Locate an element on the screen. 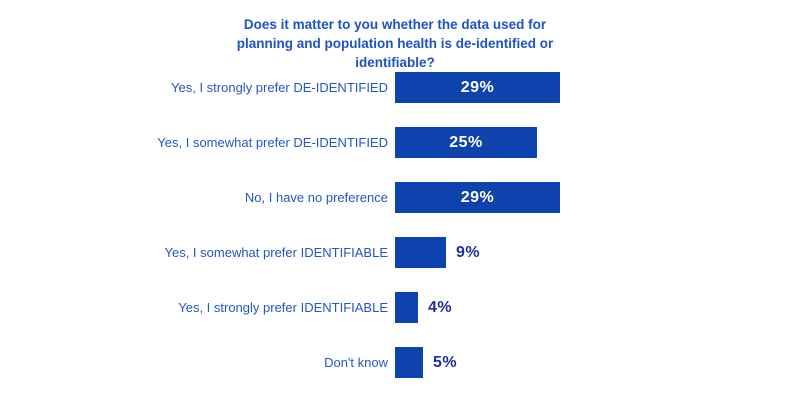 This screenshot has width=800, height=400. value-label-outside: 5% is located at coordinates (445, 362).